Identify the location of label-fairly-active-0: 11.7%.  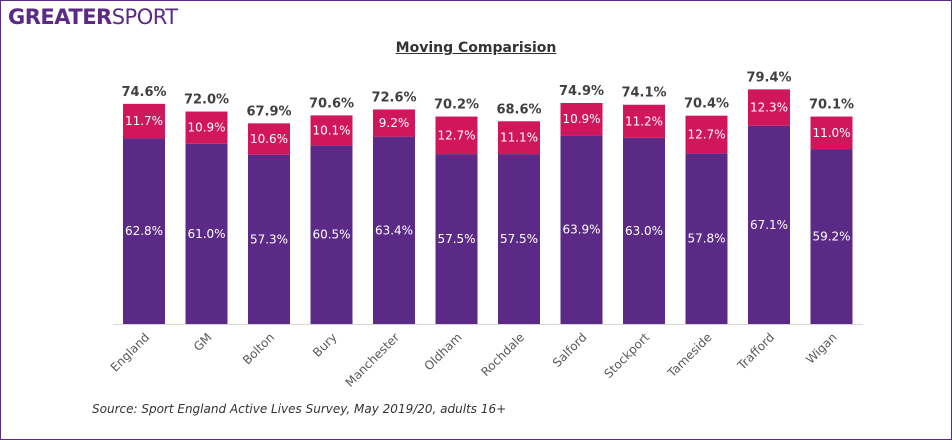
(144, 121).